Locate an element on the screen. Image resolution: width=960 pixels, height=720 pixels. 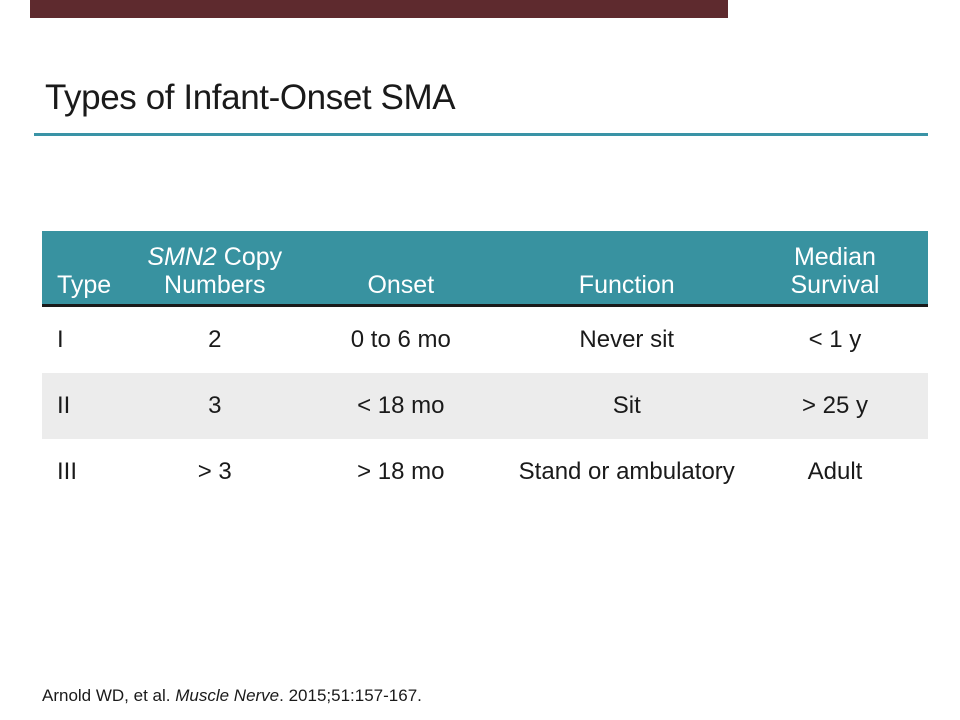
header-function: Function is located at coordinates (626, 269).